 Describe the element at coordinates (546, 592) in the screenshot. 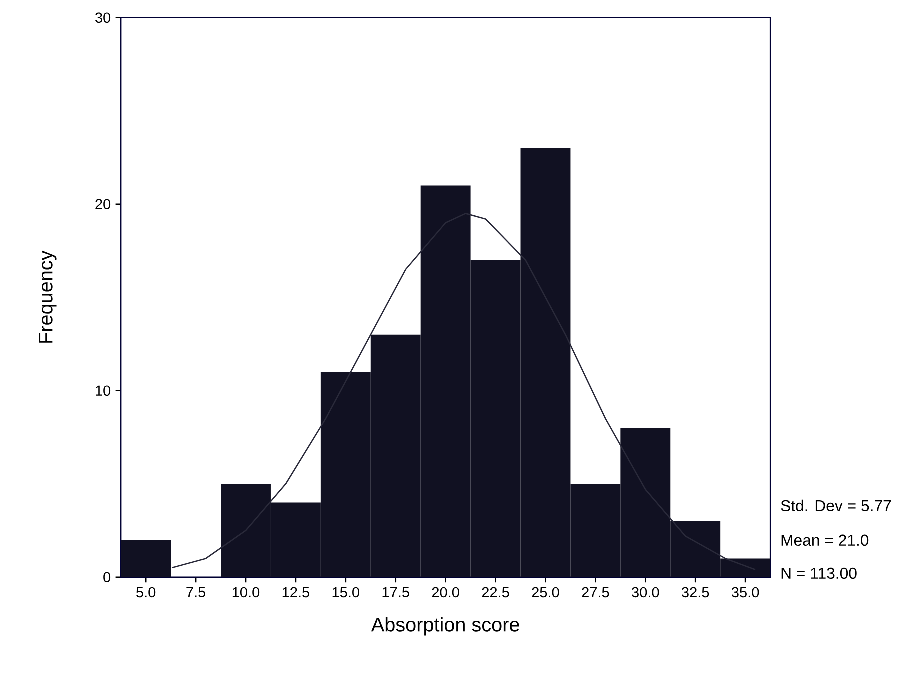

I see `x-tick-label: 25.0` at that location.